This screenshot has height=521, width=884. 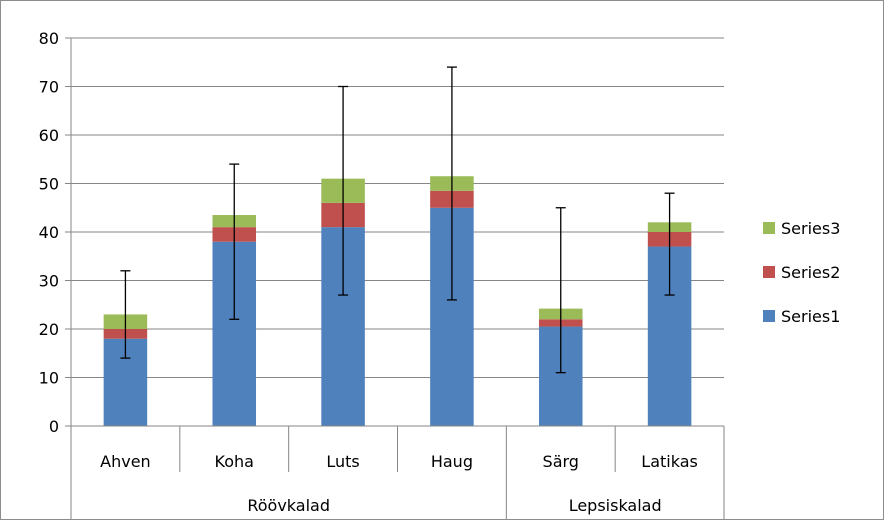 I want to click on y-tick-label: 0, so click(x=54, y=426).